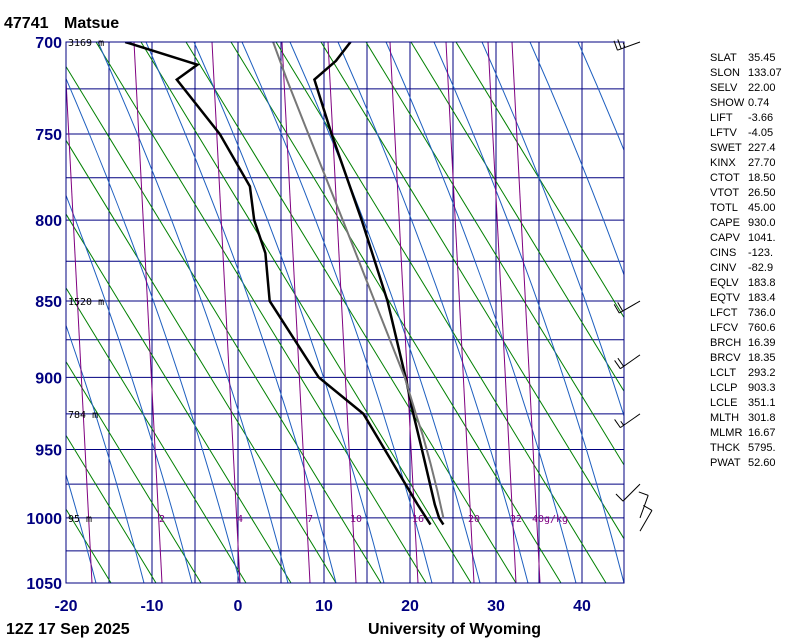 This screenshot has height=640, width=800. Describe the element at coordinates (363, 519) in the screenshot. I see `mixing-ratio-labels: 2 4 7 10 16 20 32 40g/kg` at that location.